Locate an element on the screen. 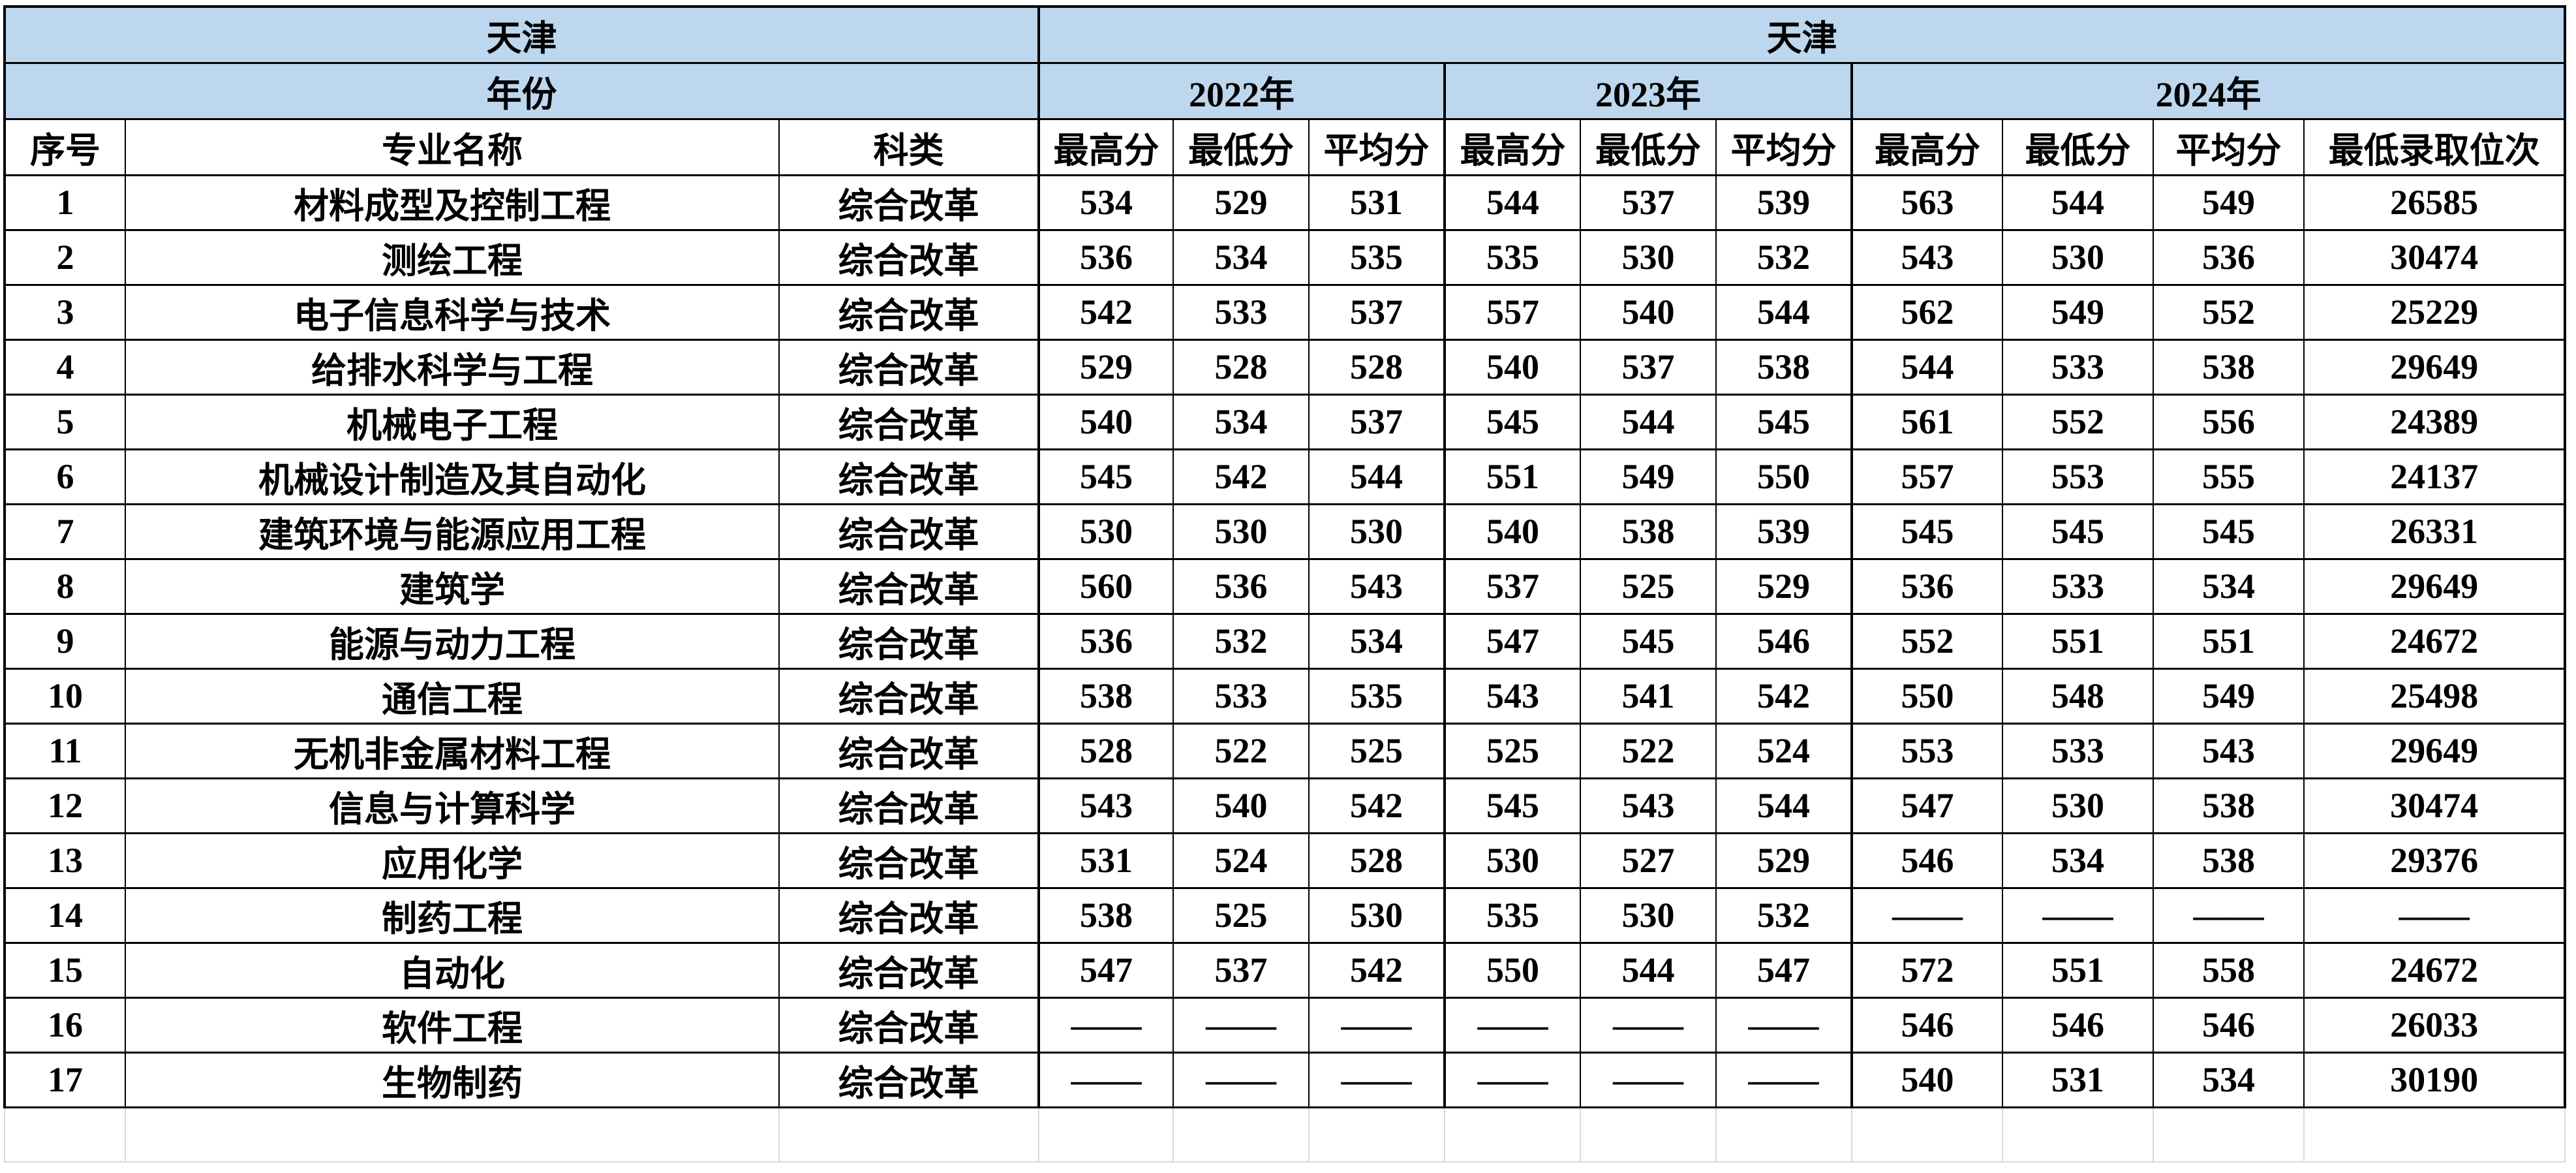  score-2024-max-cell: 540 is located at coordinates (1927, 1079).